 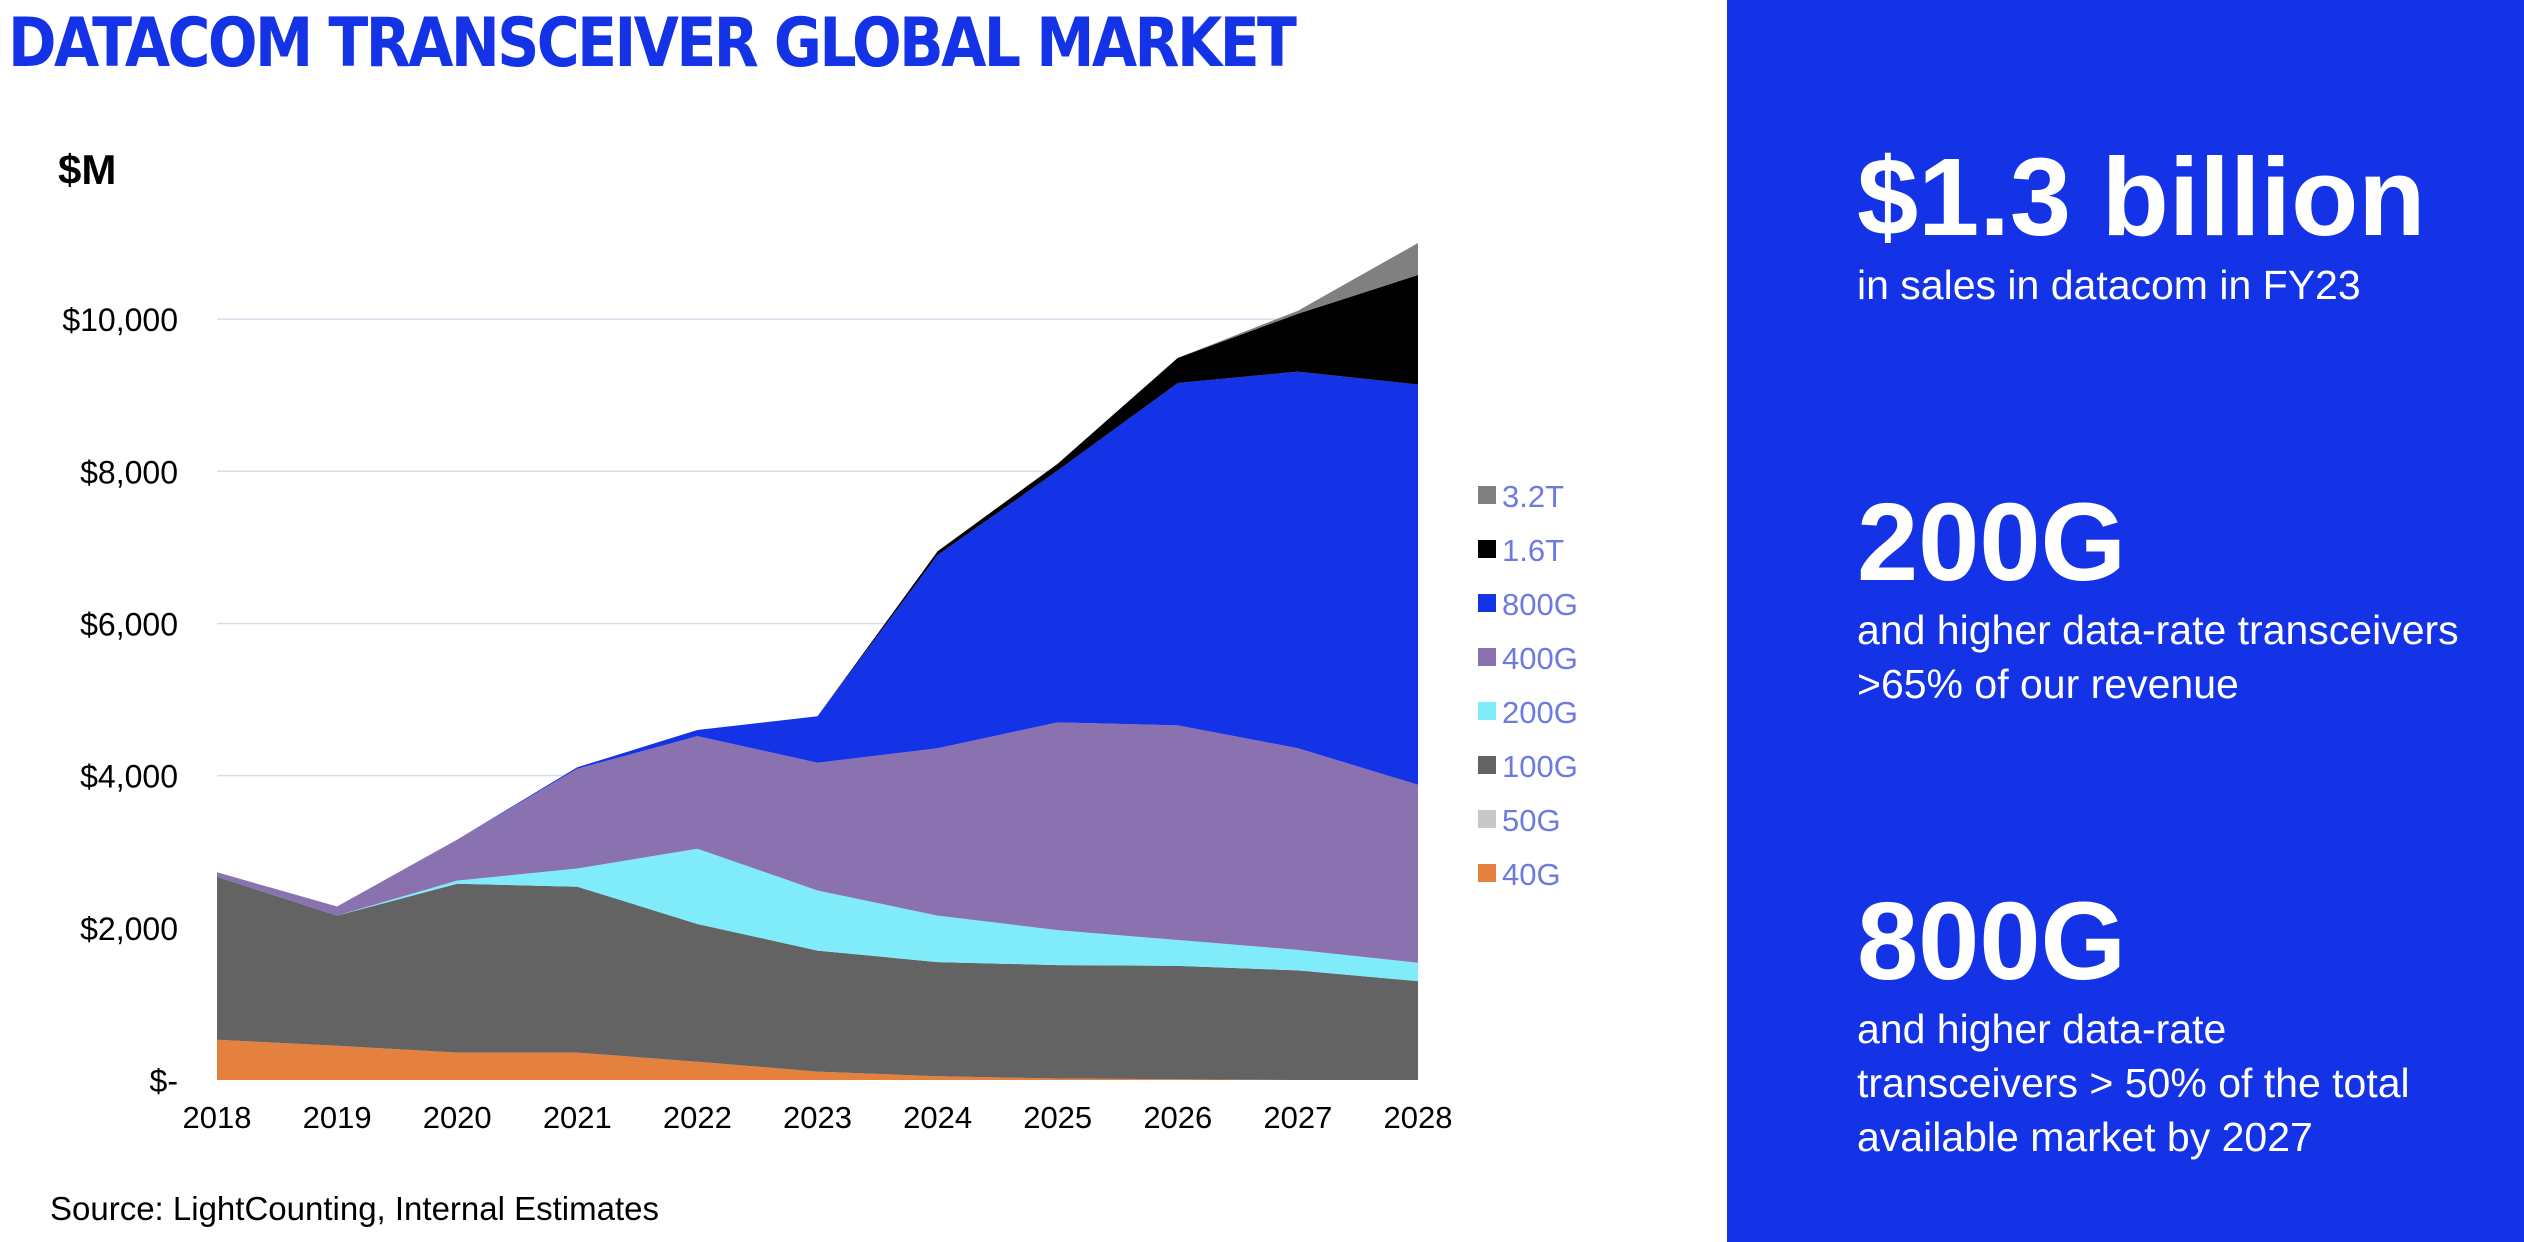 What do you see at coordinates (1297, 1117) in the screenshot?
I see `x-tick-label: 2027` at bounding box center [1297, 1117].